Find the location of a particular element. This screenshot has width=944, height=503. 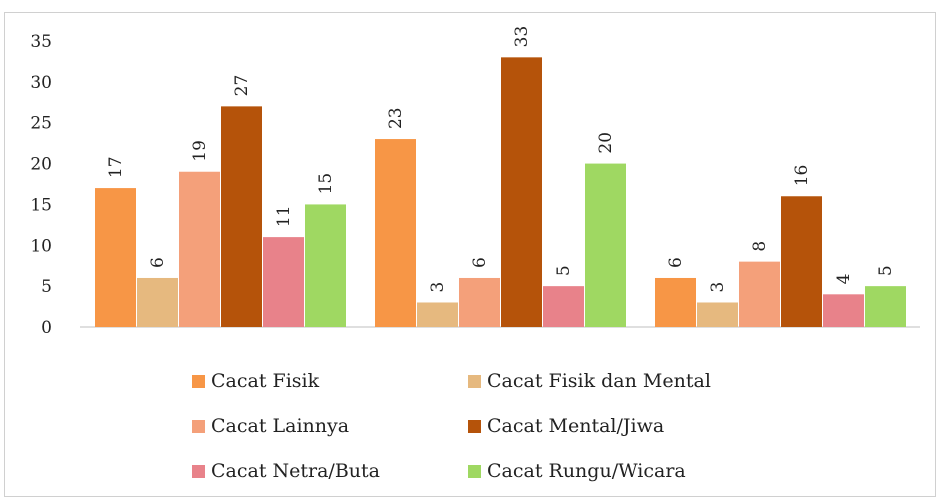

y-tick-label: 0 is located at coordinates (46, 328).